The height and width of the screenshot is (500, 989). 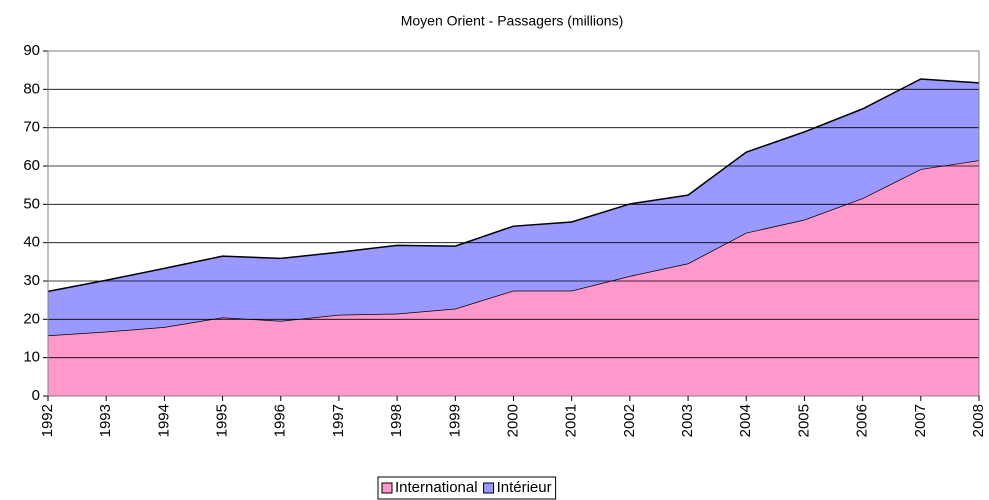 I want to click on x-tick-label: 2008, so click(x=978, y=420).